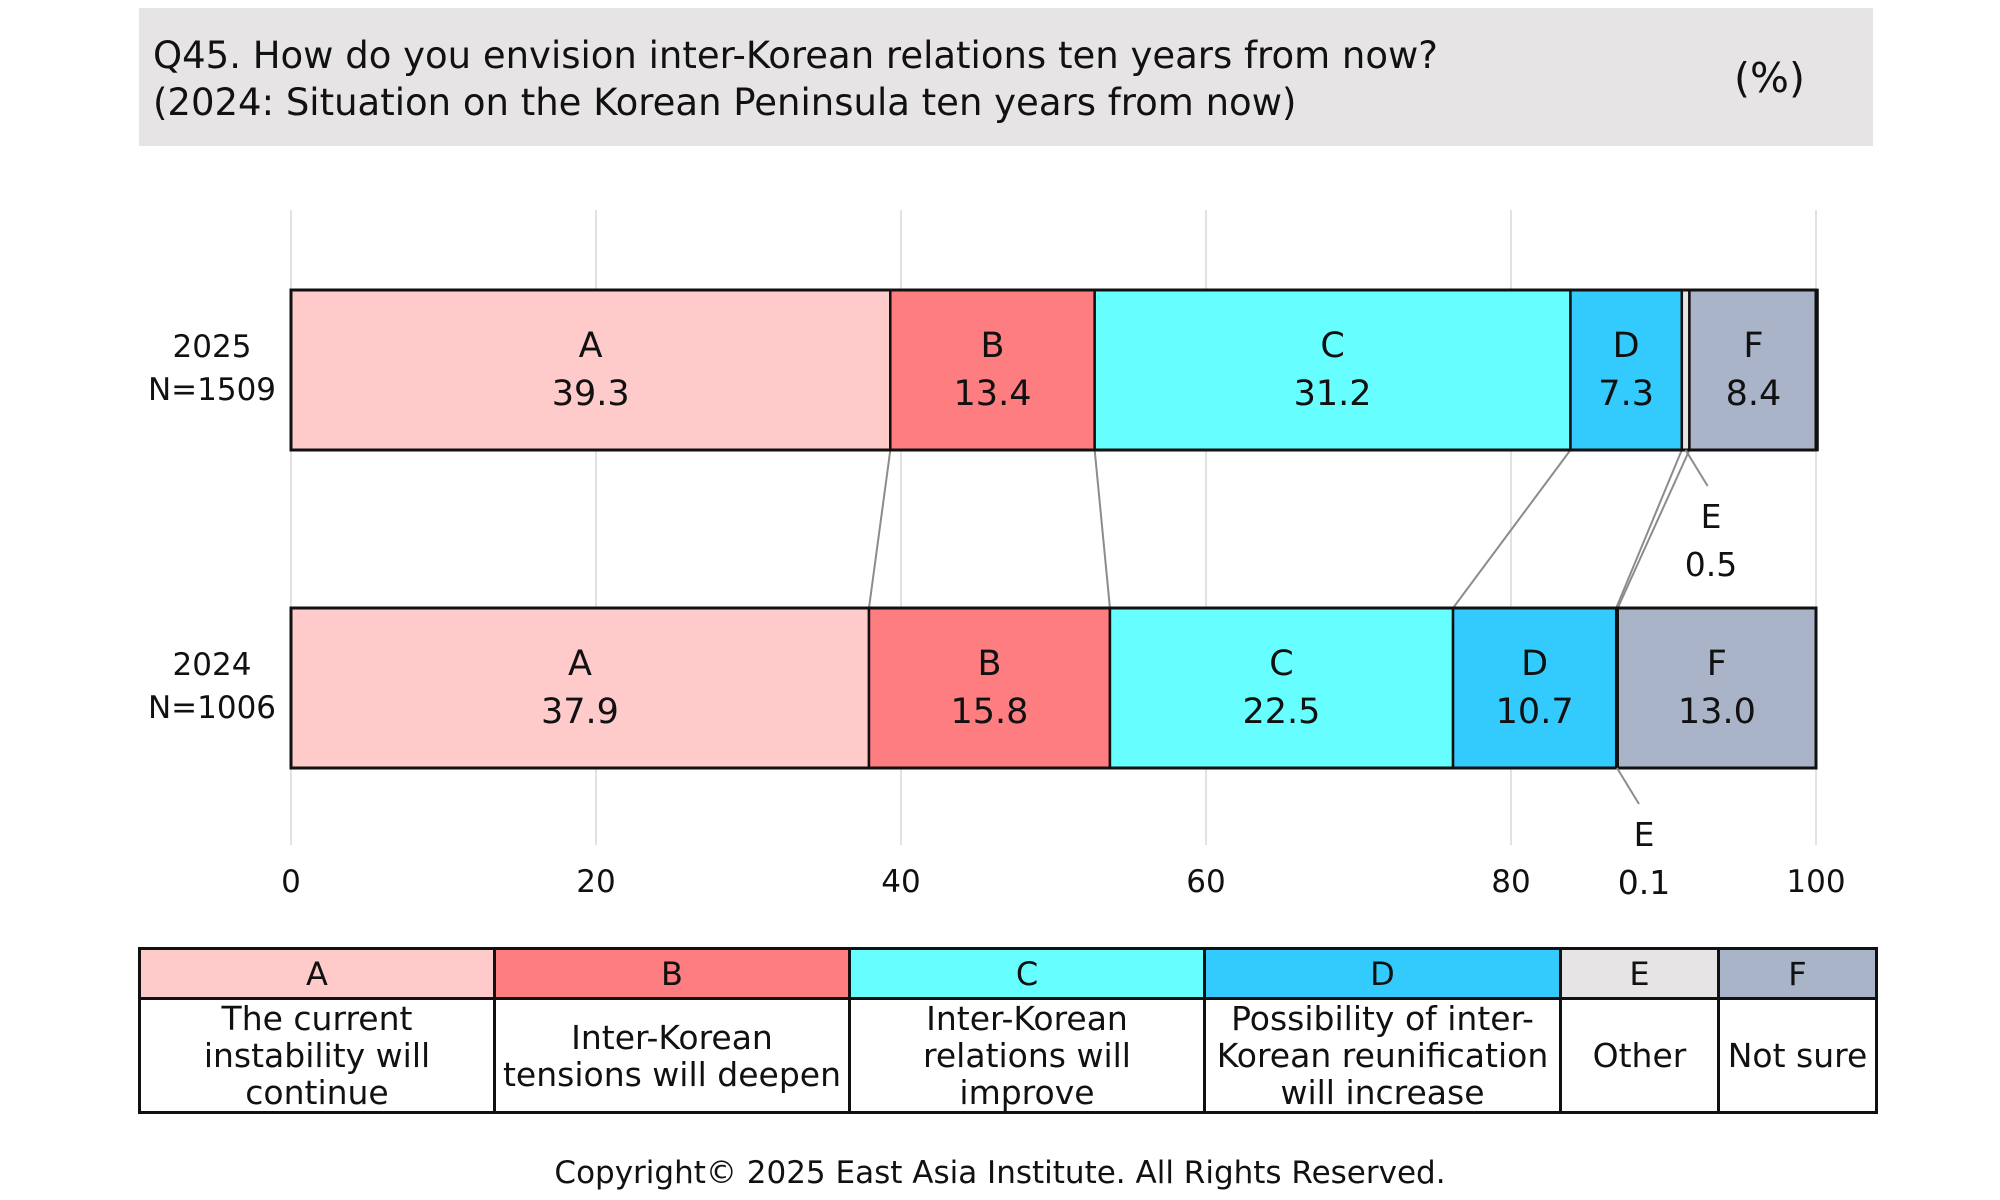  What do you see at coordinates (1205, 882) in the screenshot?
I see `x-tick-label-60: 60` at bounding box center [1205, 882].